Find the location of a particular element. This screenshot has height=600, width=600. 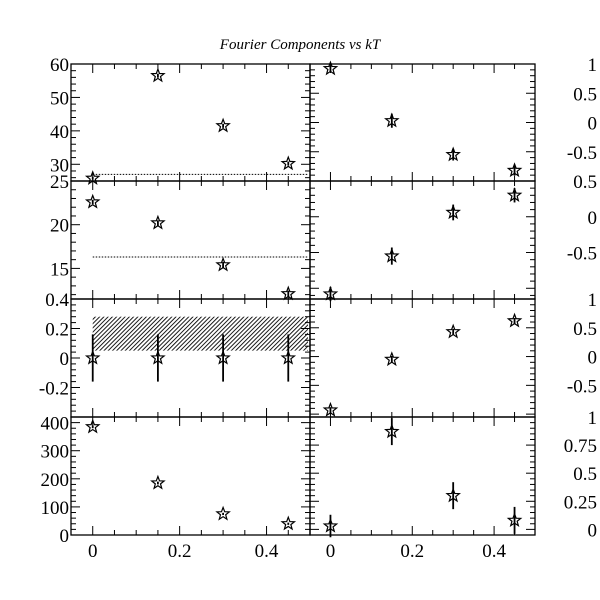

y-tick-label: 15 is located at coordinates (59, 269).